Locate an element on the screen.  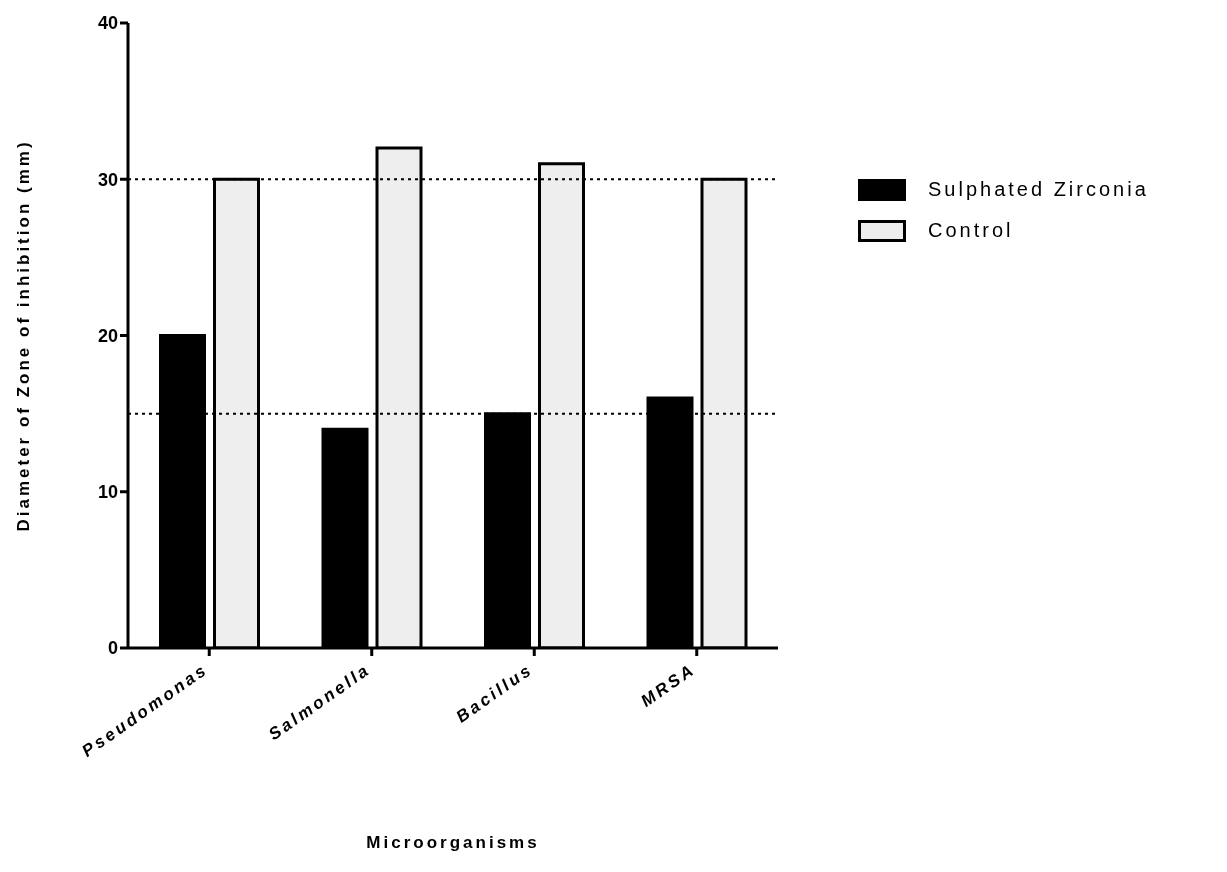
y-tick-label: 10 is located at coordinates (107, 492).